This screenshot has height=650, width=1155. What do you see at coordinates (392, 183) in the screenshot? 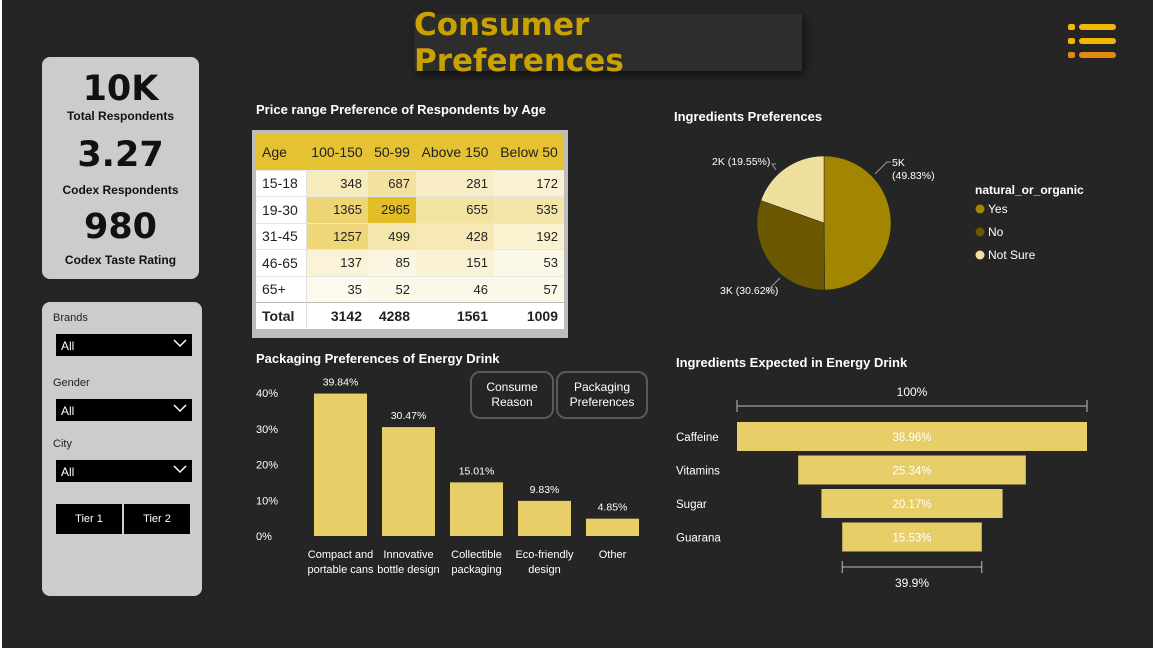
I see `matrix-cell: 687` at bounding box center [392, 183].